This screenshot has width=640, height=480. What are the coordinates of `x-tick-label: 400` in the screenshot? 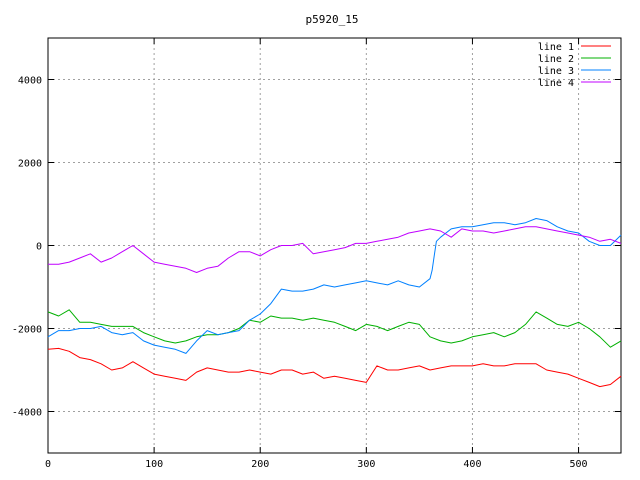 It's located at (472, 464).